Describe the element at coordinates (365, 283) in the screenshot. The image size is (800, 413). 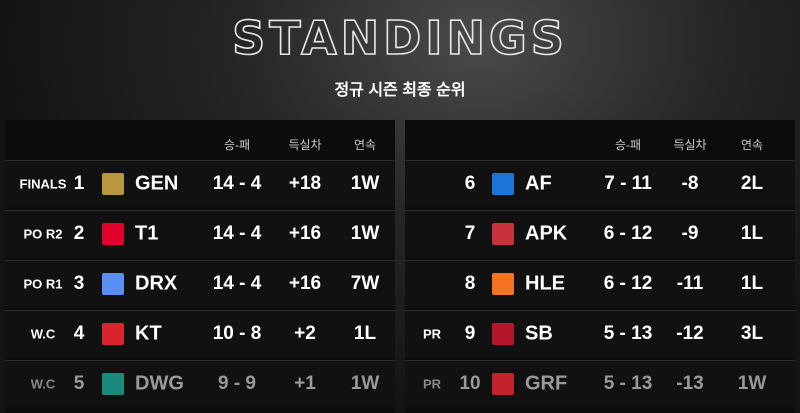
I see `streak: 7W` at that location.